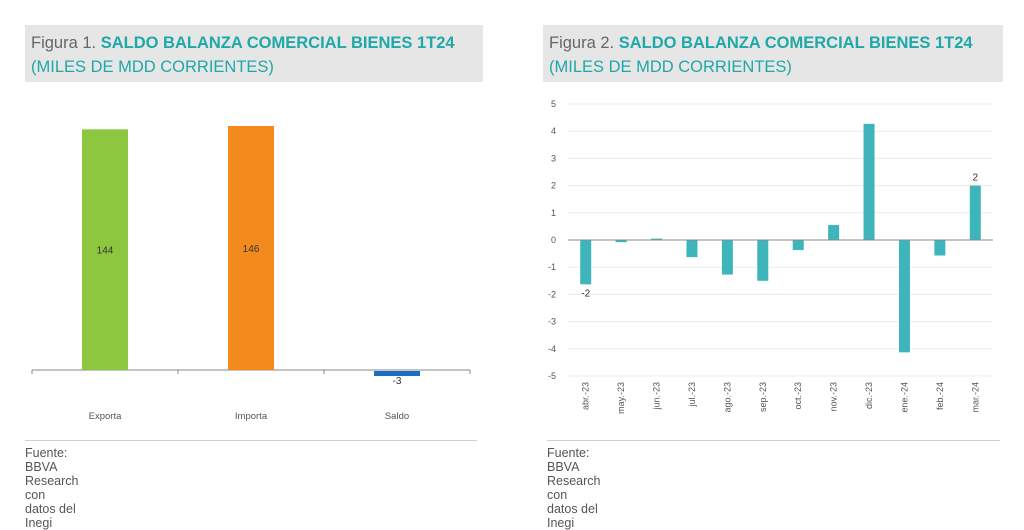 The height and width of the screenshot is (530, 1024). What do you see at coordinates (251, 440) in the screenshot?
I see `figure-1-footer-divider` at bounding box center [251, 440].